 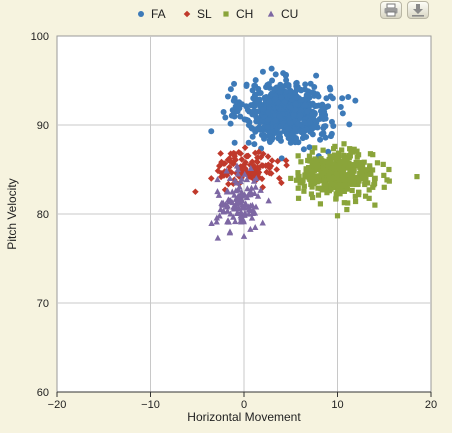 I want to click on legend-item-ch: CH, so click(x=238, y=14).